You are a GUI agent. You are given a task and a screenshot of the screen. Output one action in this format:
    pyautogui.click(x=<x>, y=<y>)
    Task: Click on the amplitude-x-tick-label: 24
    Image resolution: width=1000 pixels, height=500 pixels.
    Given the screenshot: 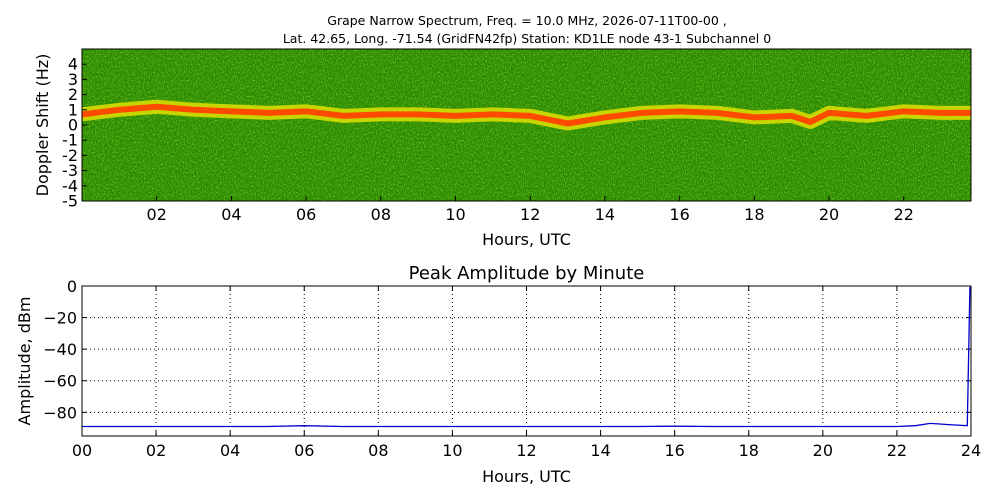 What is the action you would take?
    pyautogui.click(x=971, y=450)
    